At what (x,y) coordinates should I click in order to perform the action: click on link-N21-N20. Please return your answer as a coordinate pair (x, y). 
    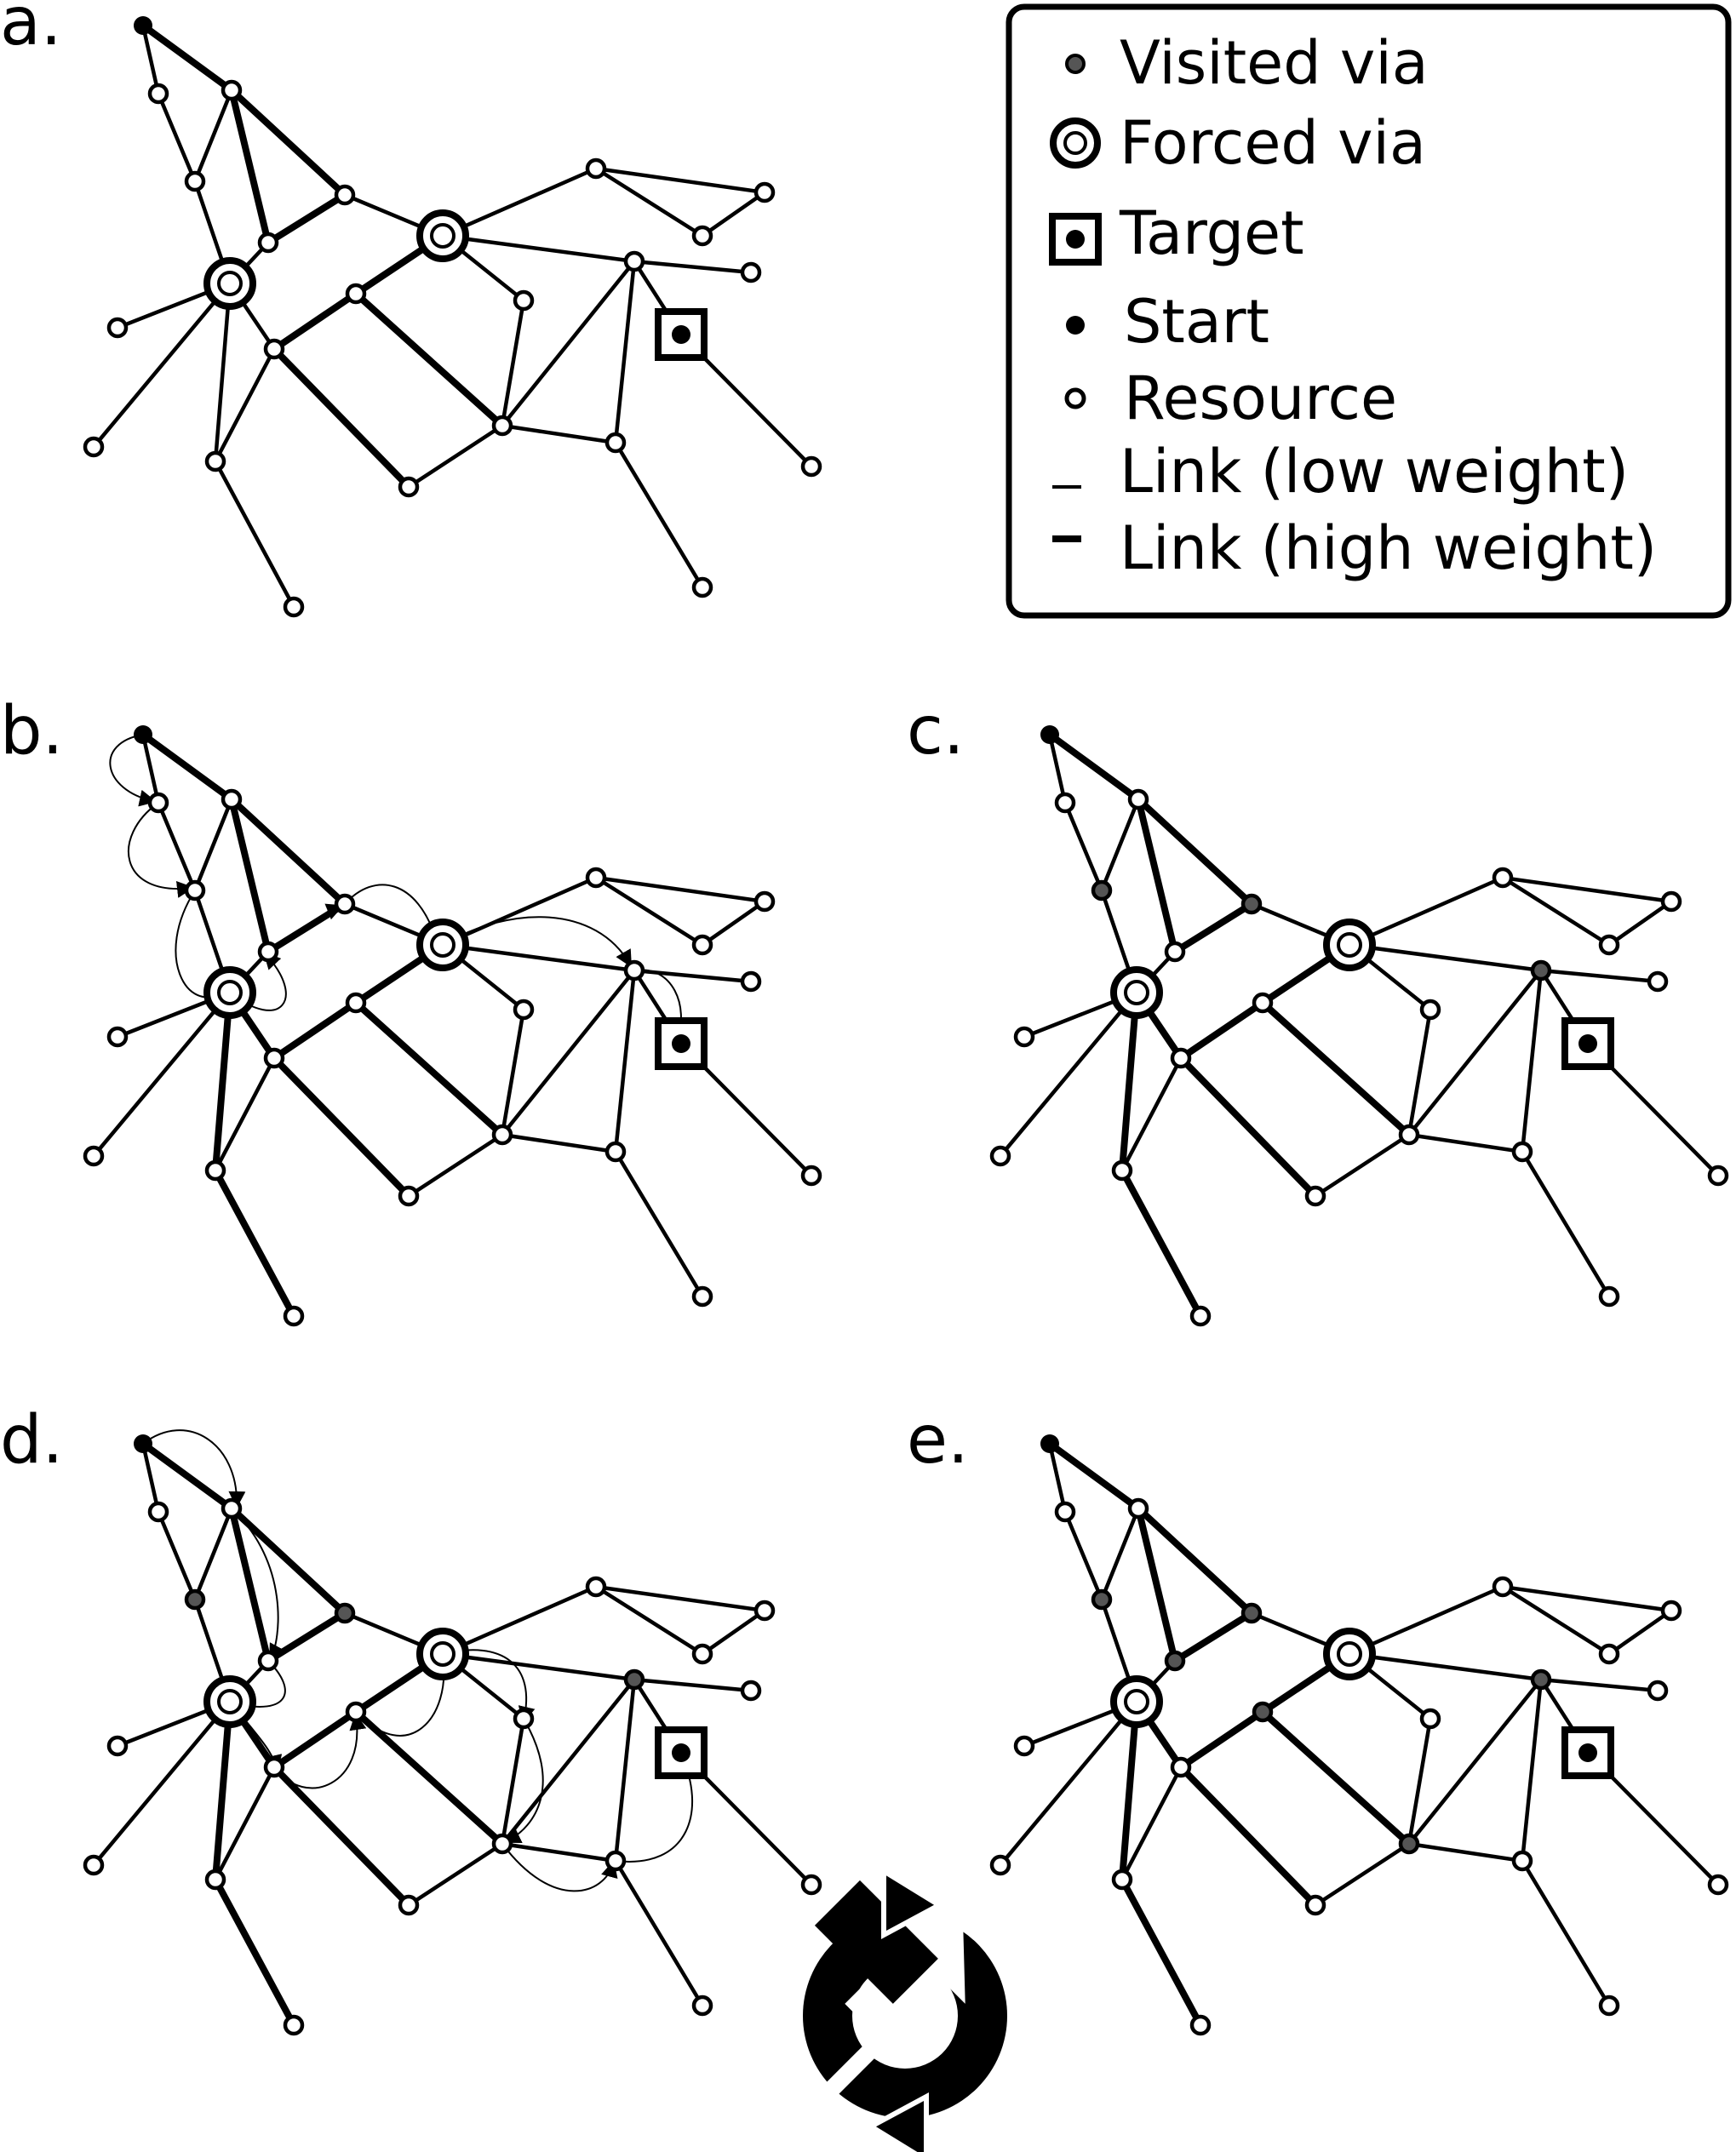
    Looking at the image, I should click on (733, 1632).